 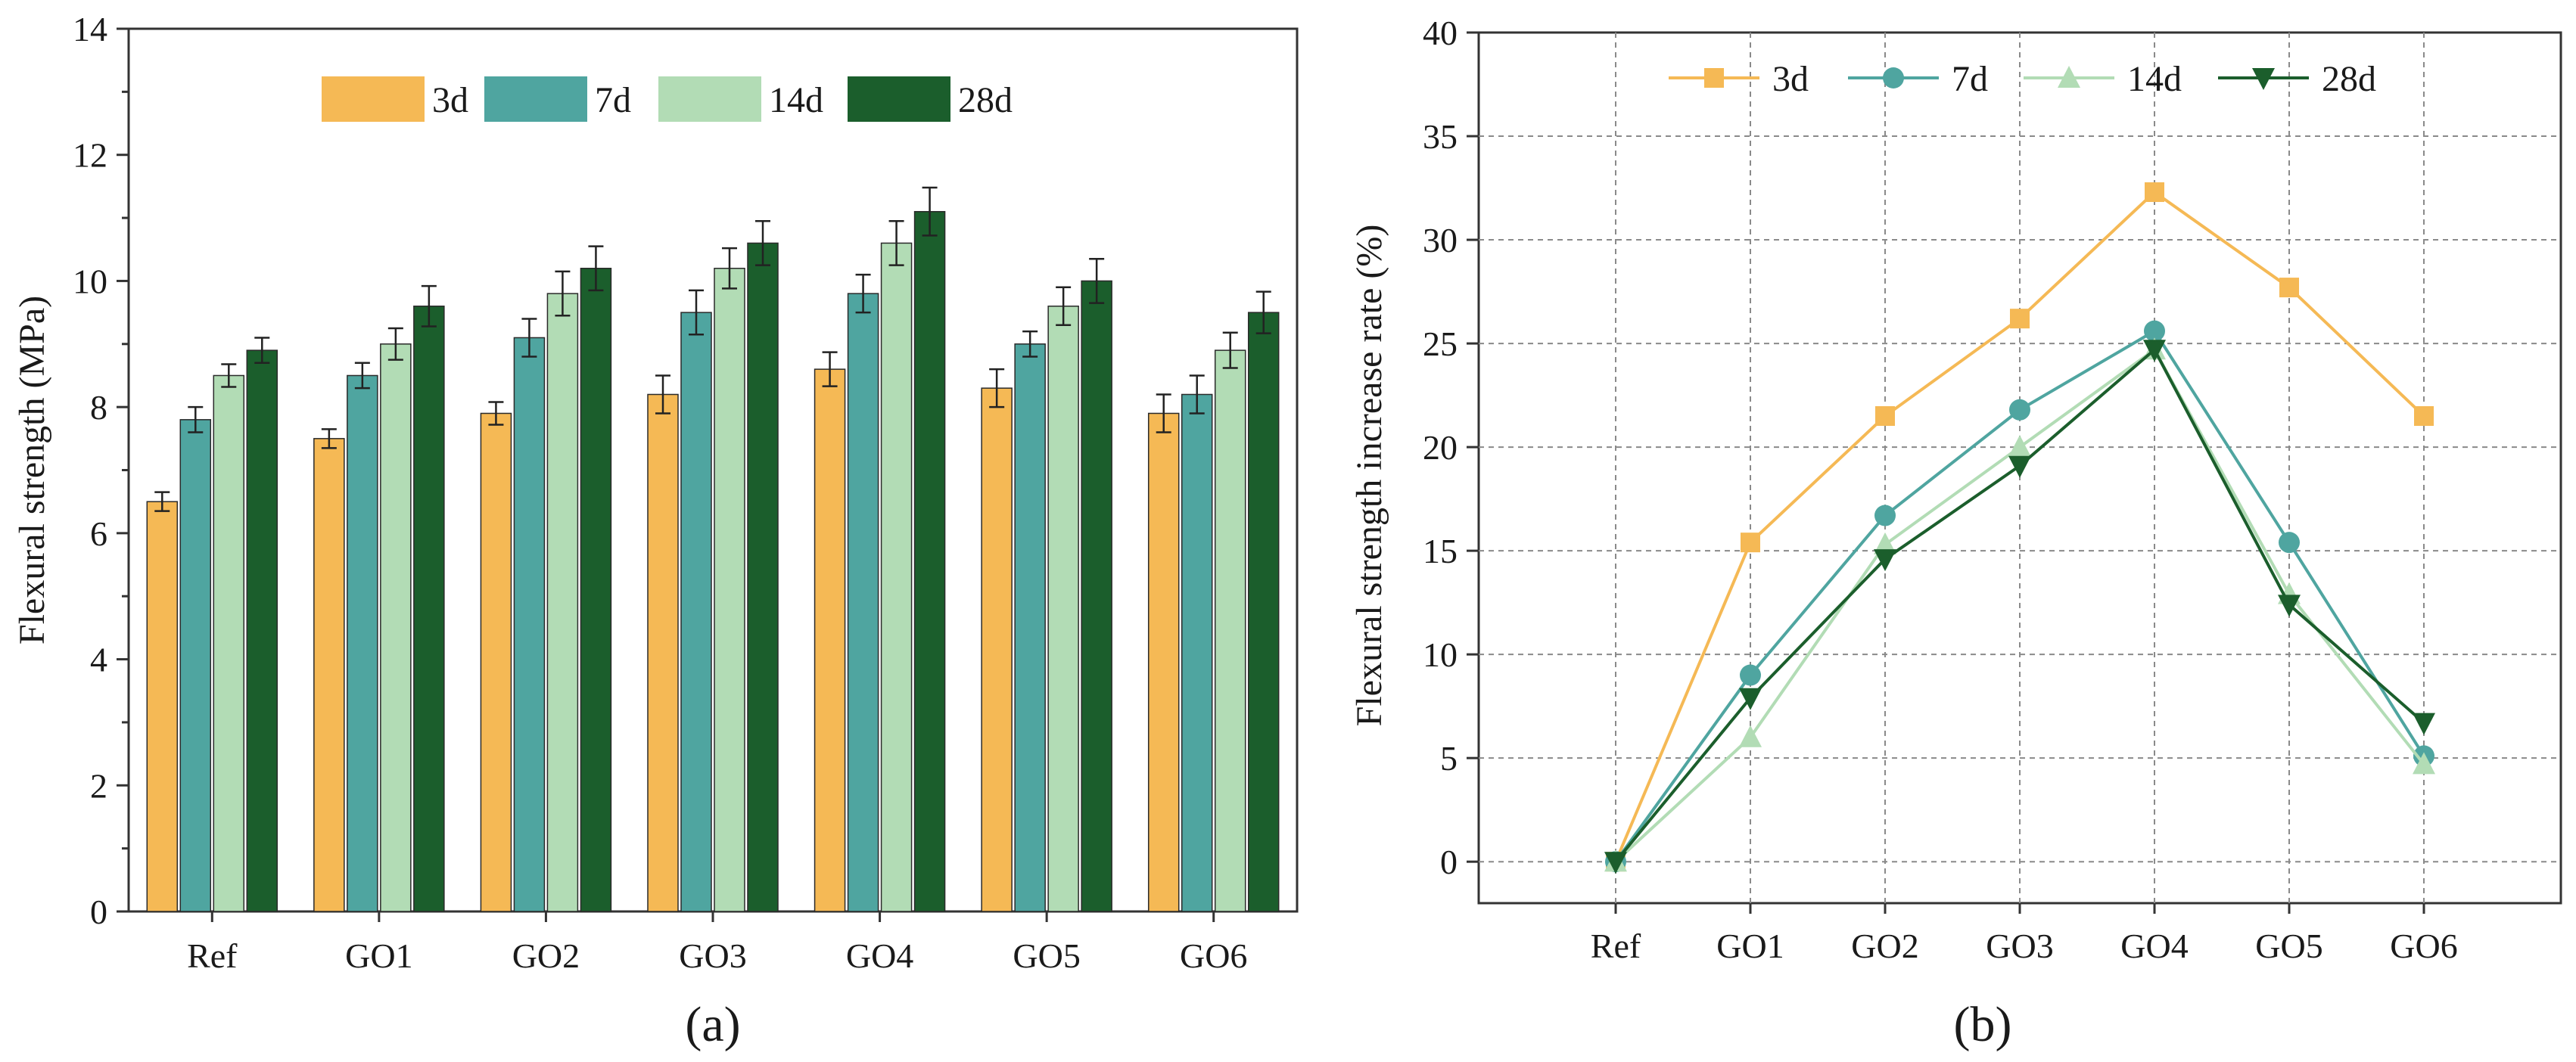 What do you see at coordinates (2019, 466) in the screenshot?
I see `data-point-28d-GO3` at bounding box center [2019, 466].